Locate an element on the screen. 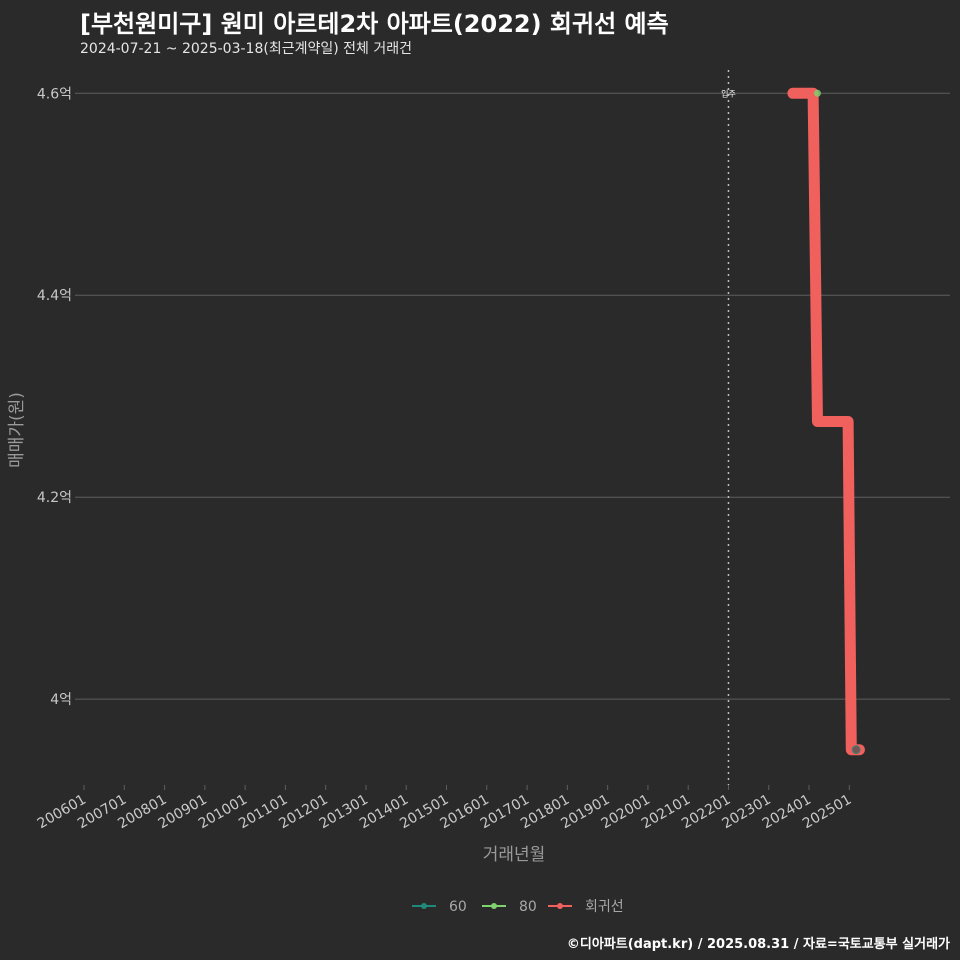 This screenshot has height=960, width=960. y-tick-label: 4.2억 is located at coordinates (54, 498).